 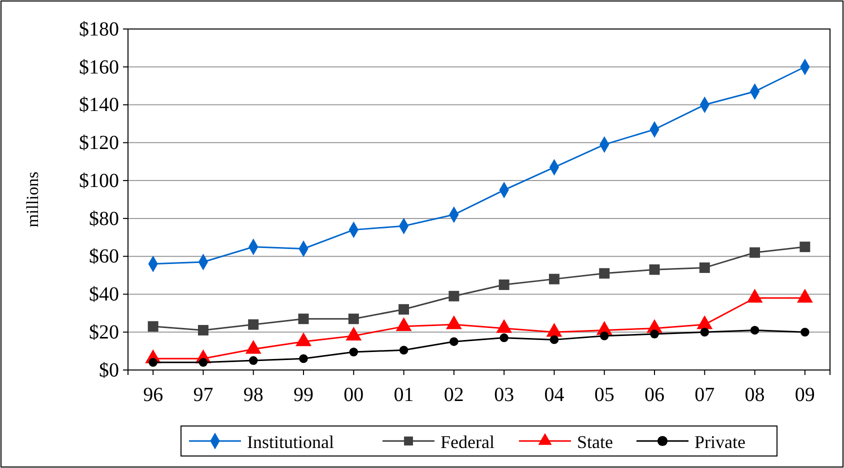 What do you see at coordinates (454, 395) in the screenshot?
I see `x-tick-label: 02` at bounding box center [454, 395].